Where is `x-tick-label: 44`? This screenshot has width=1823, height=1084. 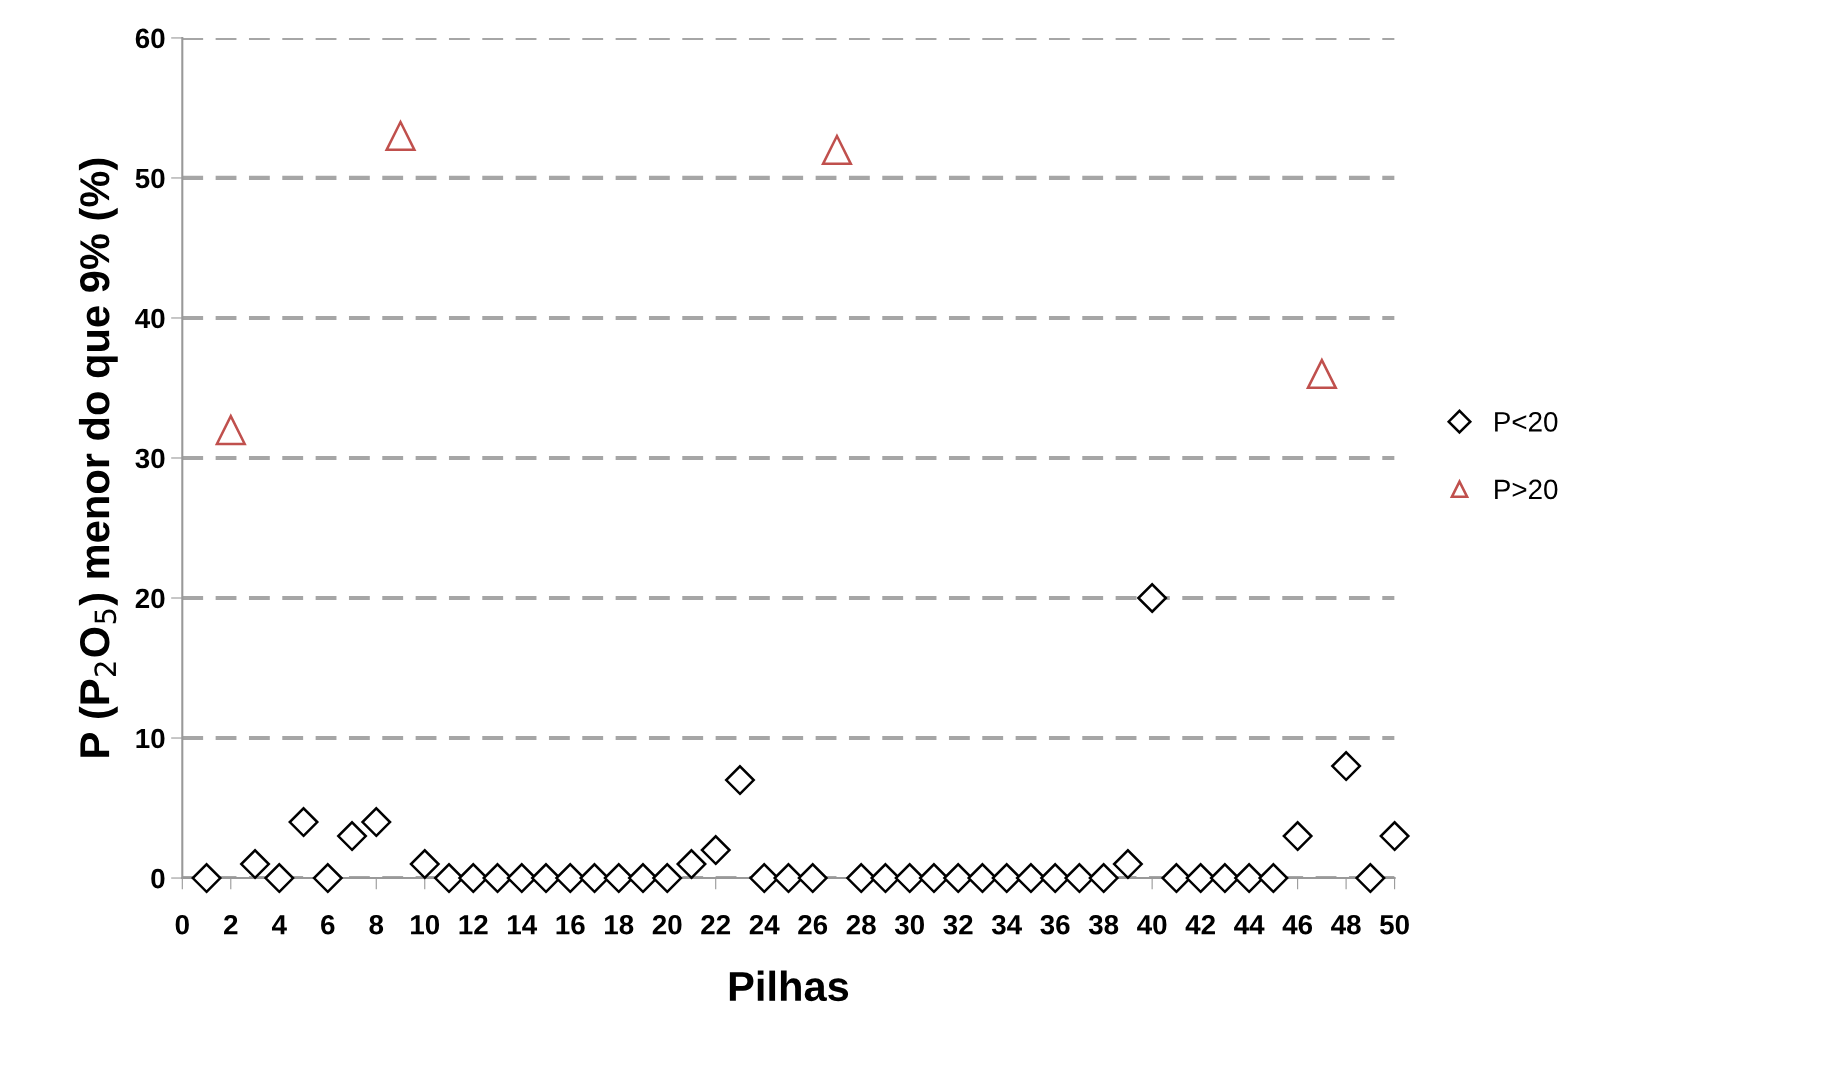 x-tick-label: 44 is located at coordinates (1249, 925).